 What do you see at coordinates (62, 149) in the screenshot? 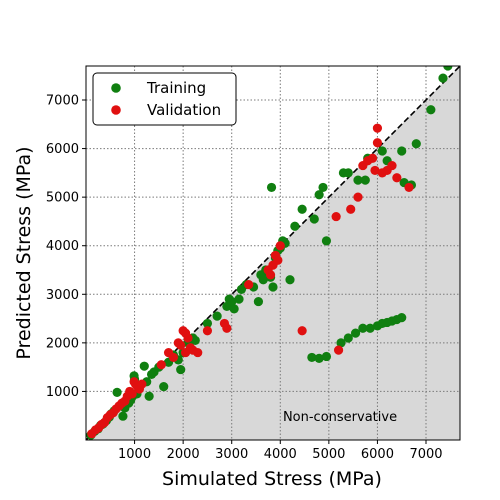
I see `y-tick-label: 6000` at bounding box center [62, 149].